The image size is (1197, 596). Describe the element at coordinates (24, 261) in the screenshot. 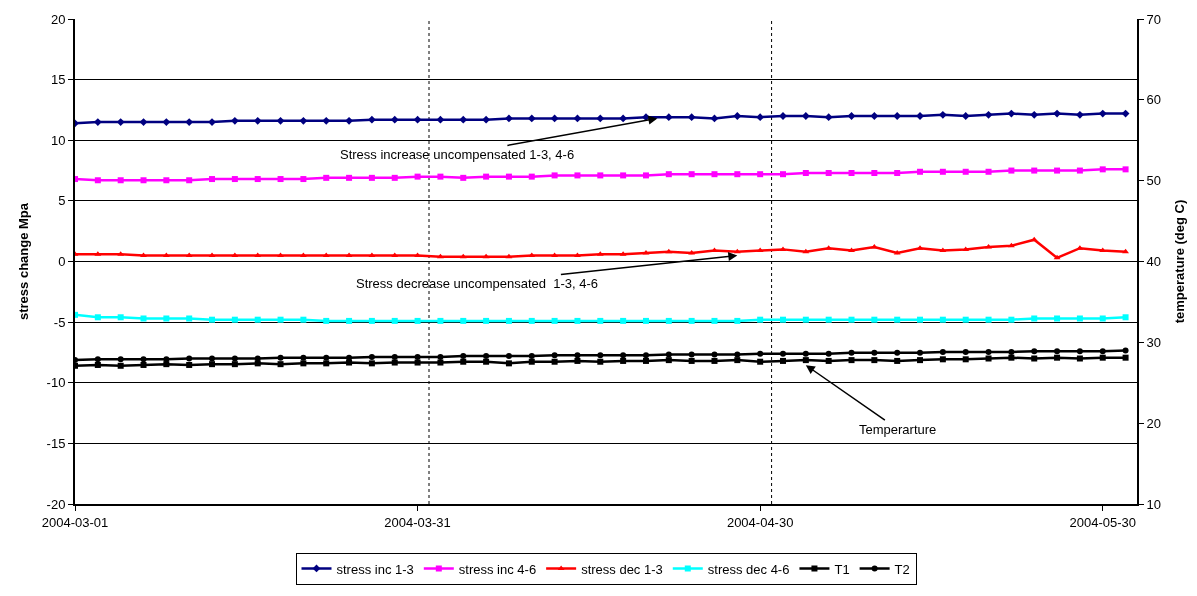

I see `y-axis-title: stress change Mpa` at that location.